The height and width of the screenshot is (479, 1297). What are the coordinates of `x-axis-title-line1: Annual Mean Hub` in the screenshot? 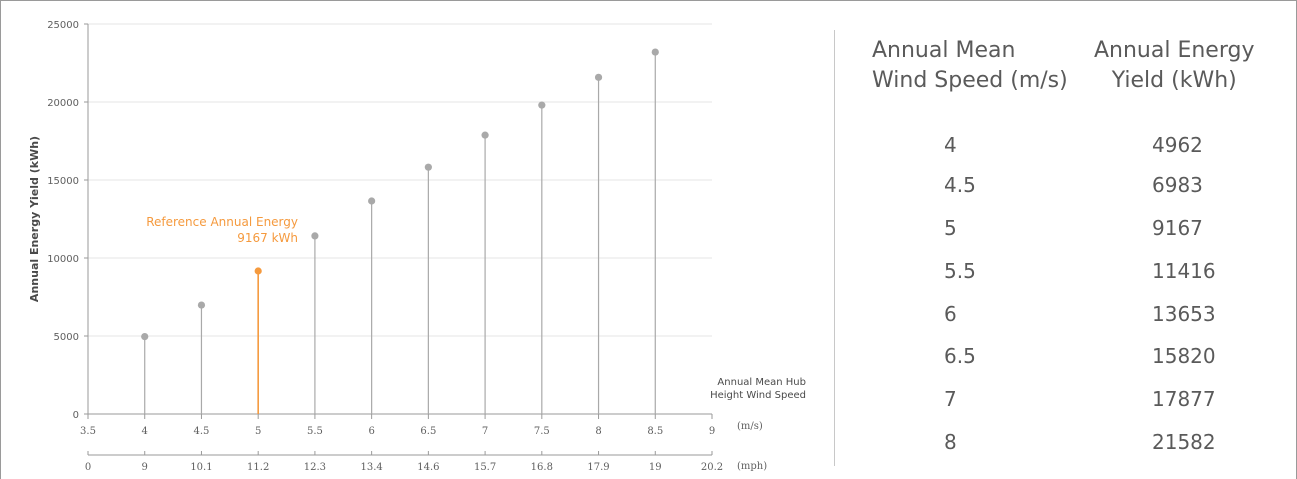 It's located at (761, 382).